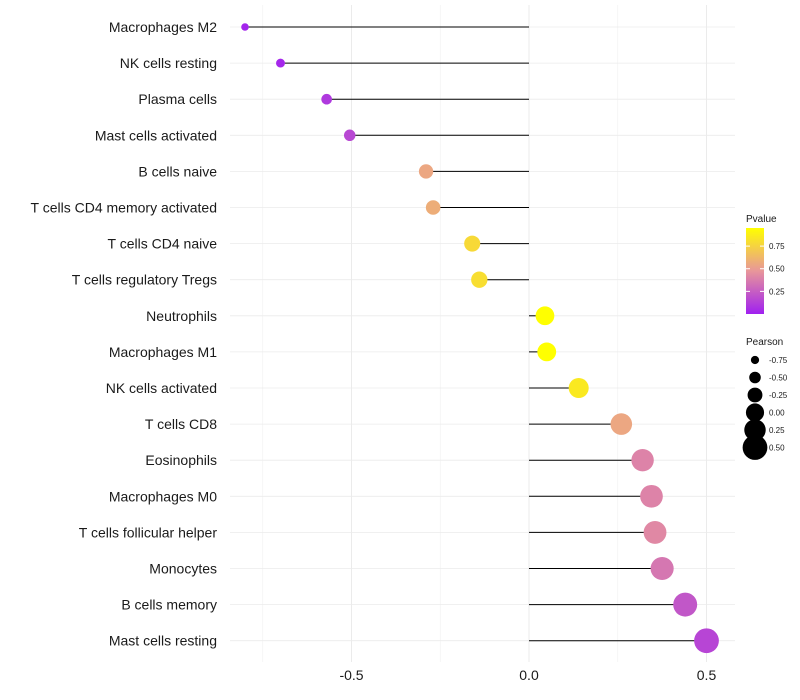 This screenshot has width=800, height=700. Describe the element at coordinates (181, 460) in the screenshot. I see `category-label: Eosinophils` at that location.